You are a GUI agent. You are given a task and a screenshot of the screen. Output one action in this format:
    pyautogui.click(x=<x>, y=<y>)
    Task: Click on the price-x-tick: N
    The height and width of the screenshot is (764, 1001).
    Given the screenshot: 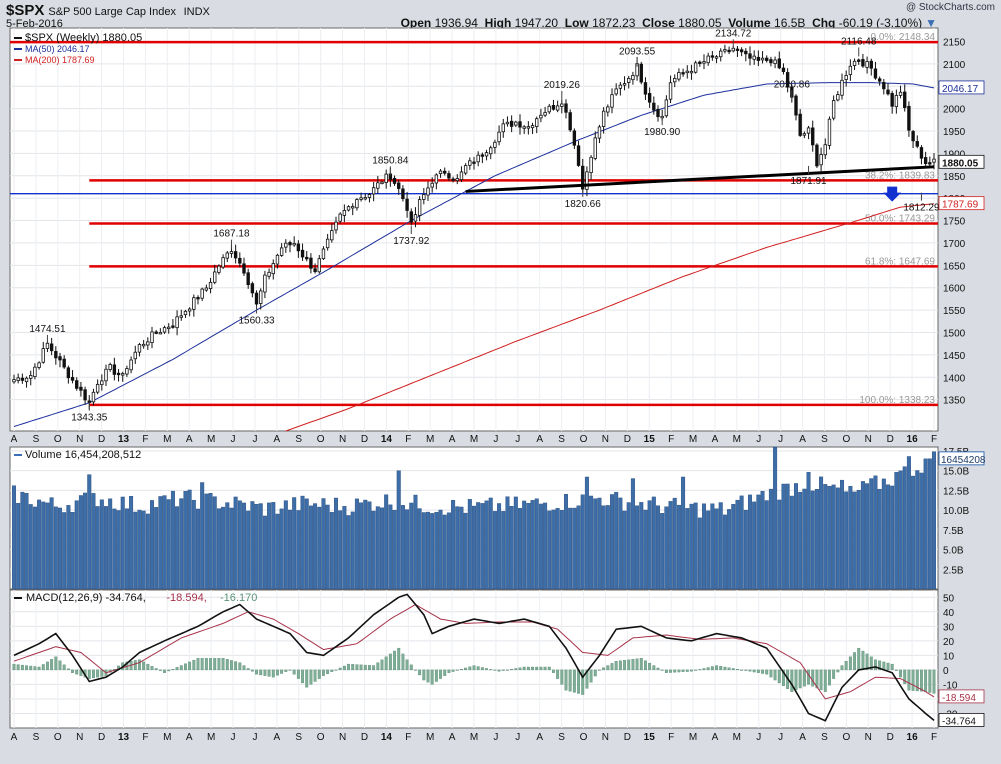 What is the action you would take?
    pyautogui.click(x=79, y=439)
    